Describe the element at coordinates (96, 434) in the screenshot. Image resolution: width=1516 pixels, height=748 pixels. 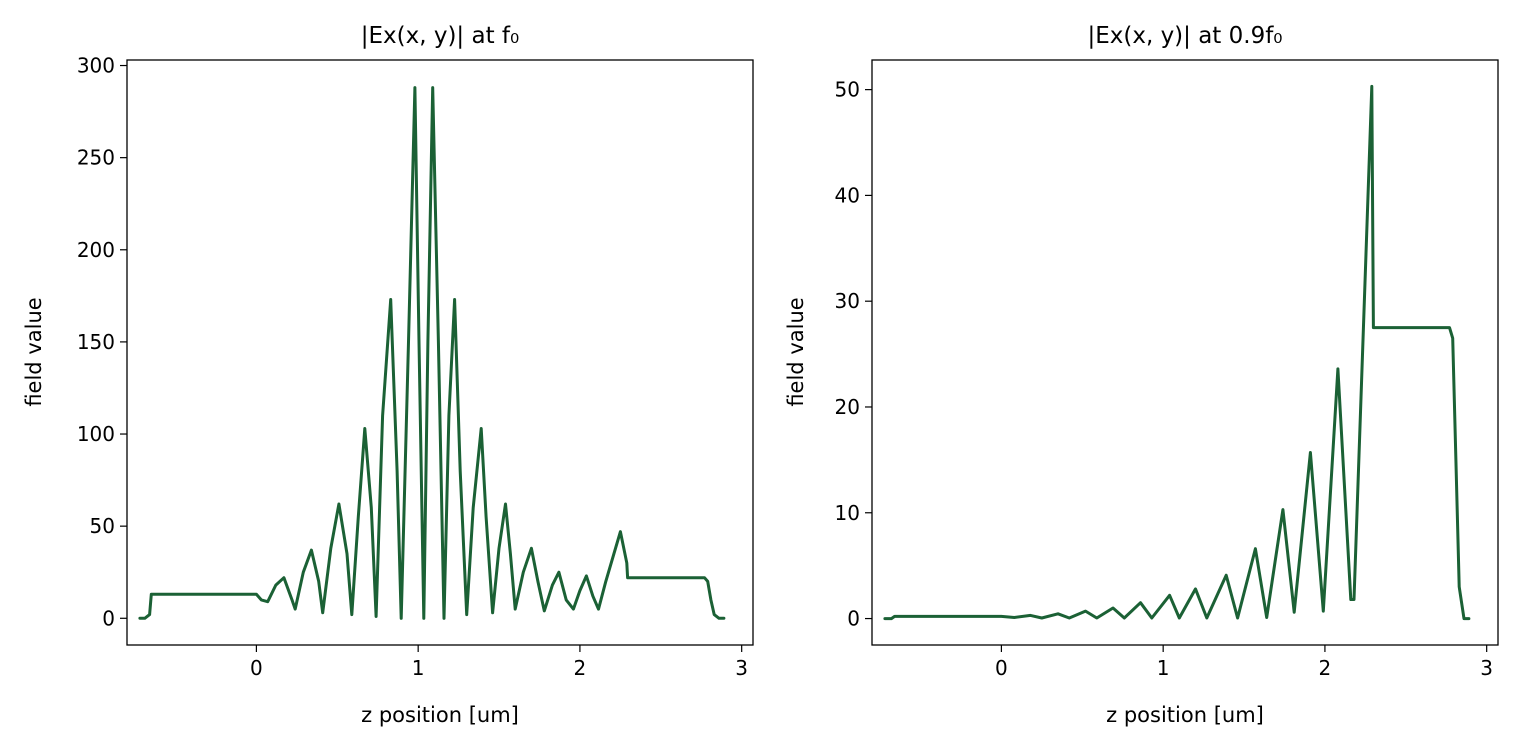
I see `y-tick-label: 100` at that location.